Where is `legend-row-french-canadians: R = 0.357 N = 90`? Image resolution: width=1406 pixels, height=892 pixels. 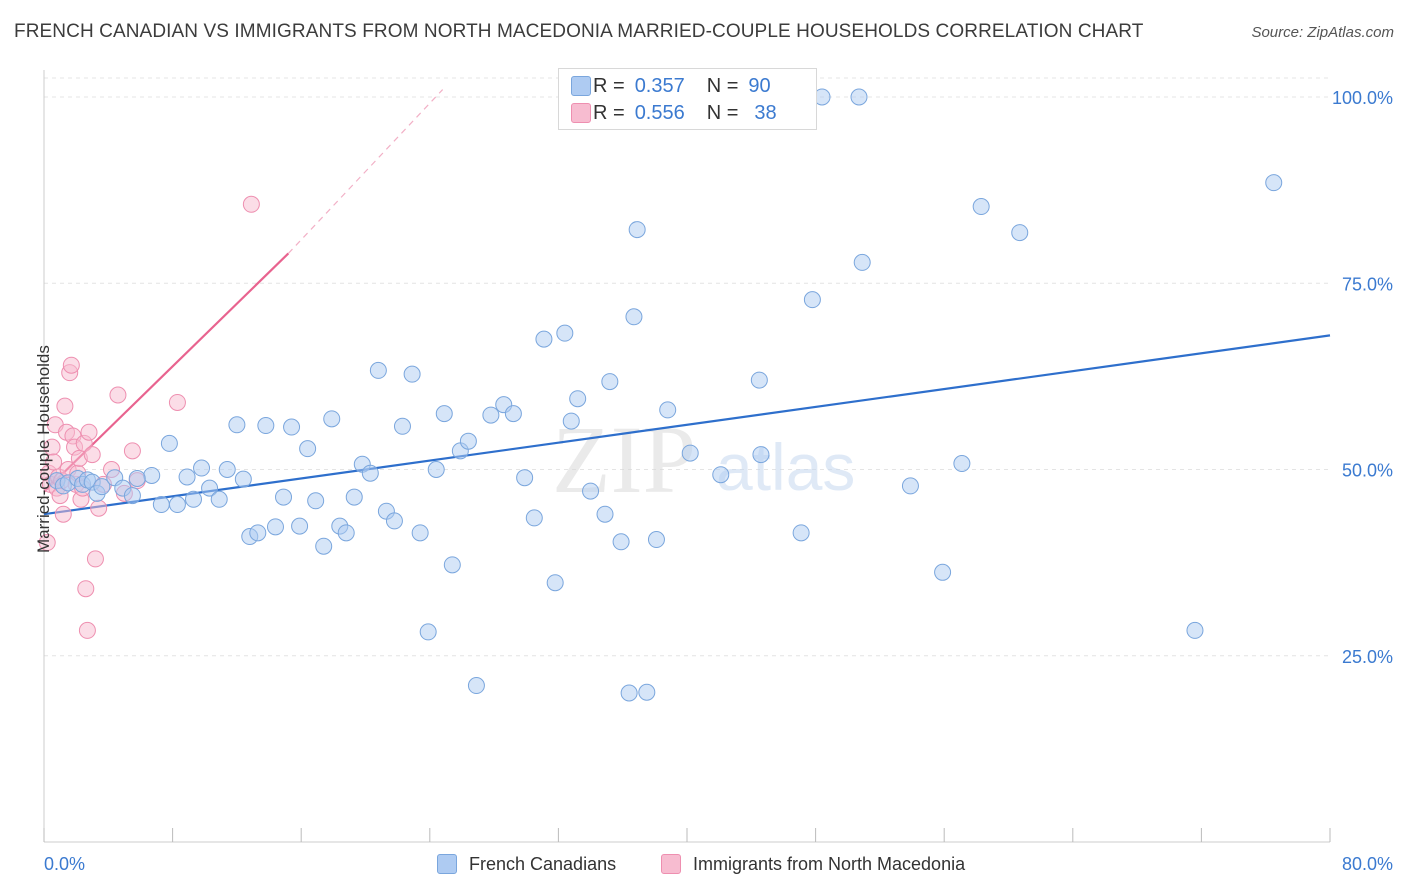
legend-row-french-canadians: R = 0.357 N = 90 is located at coordinates (671, 86).